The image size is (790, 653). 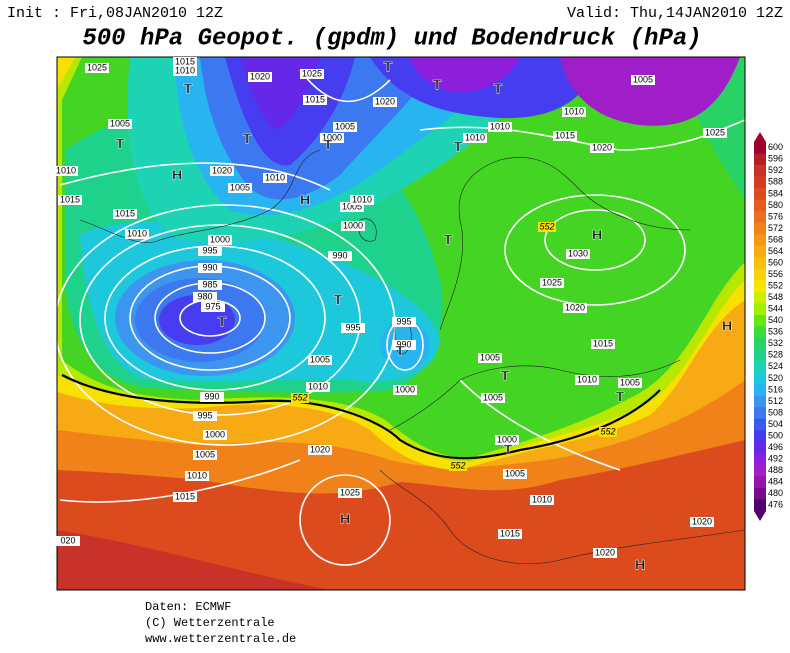 I want to click on colorbar-label: 572, so click(x=775, y=228).